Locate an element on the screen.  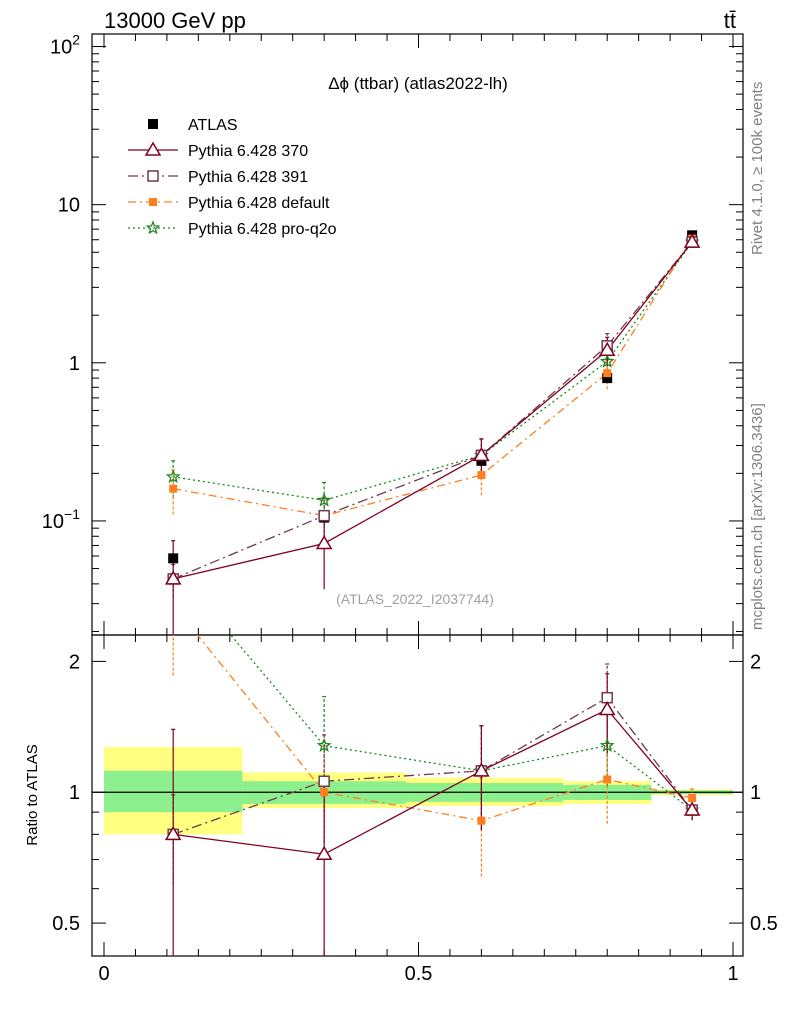
ratio-y-tick-label: 2 is located at coordinates (74, 662).